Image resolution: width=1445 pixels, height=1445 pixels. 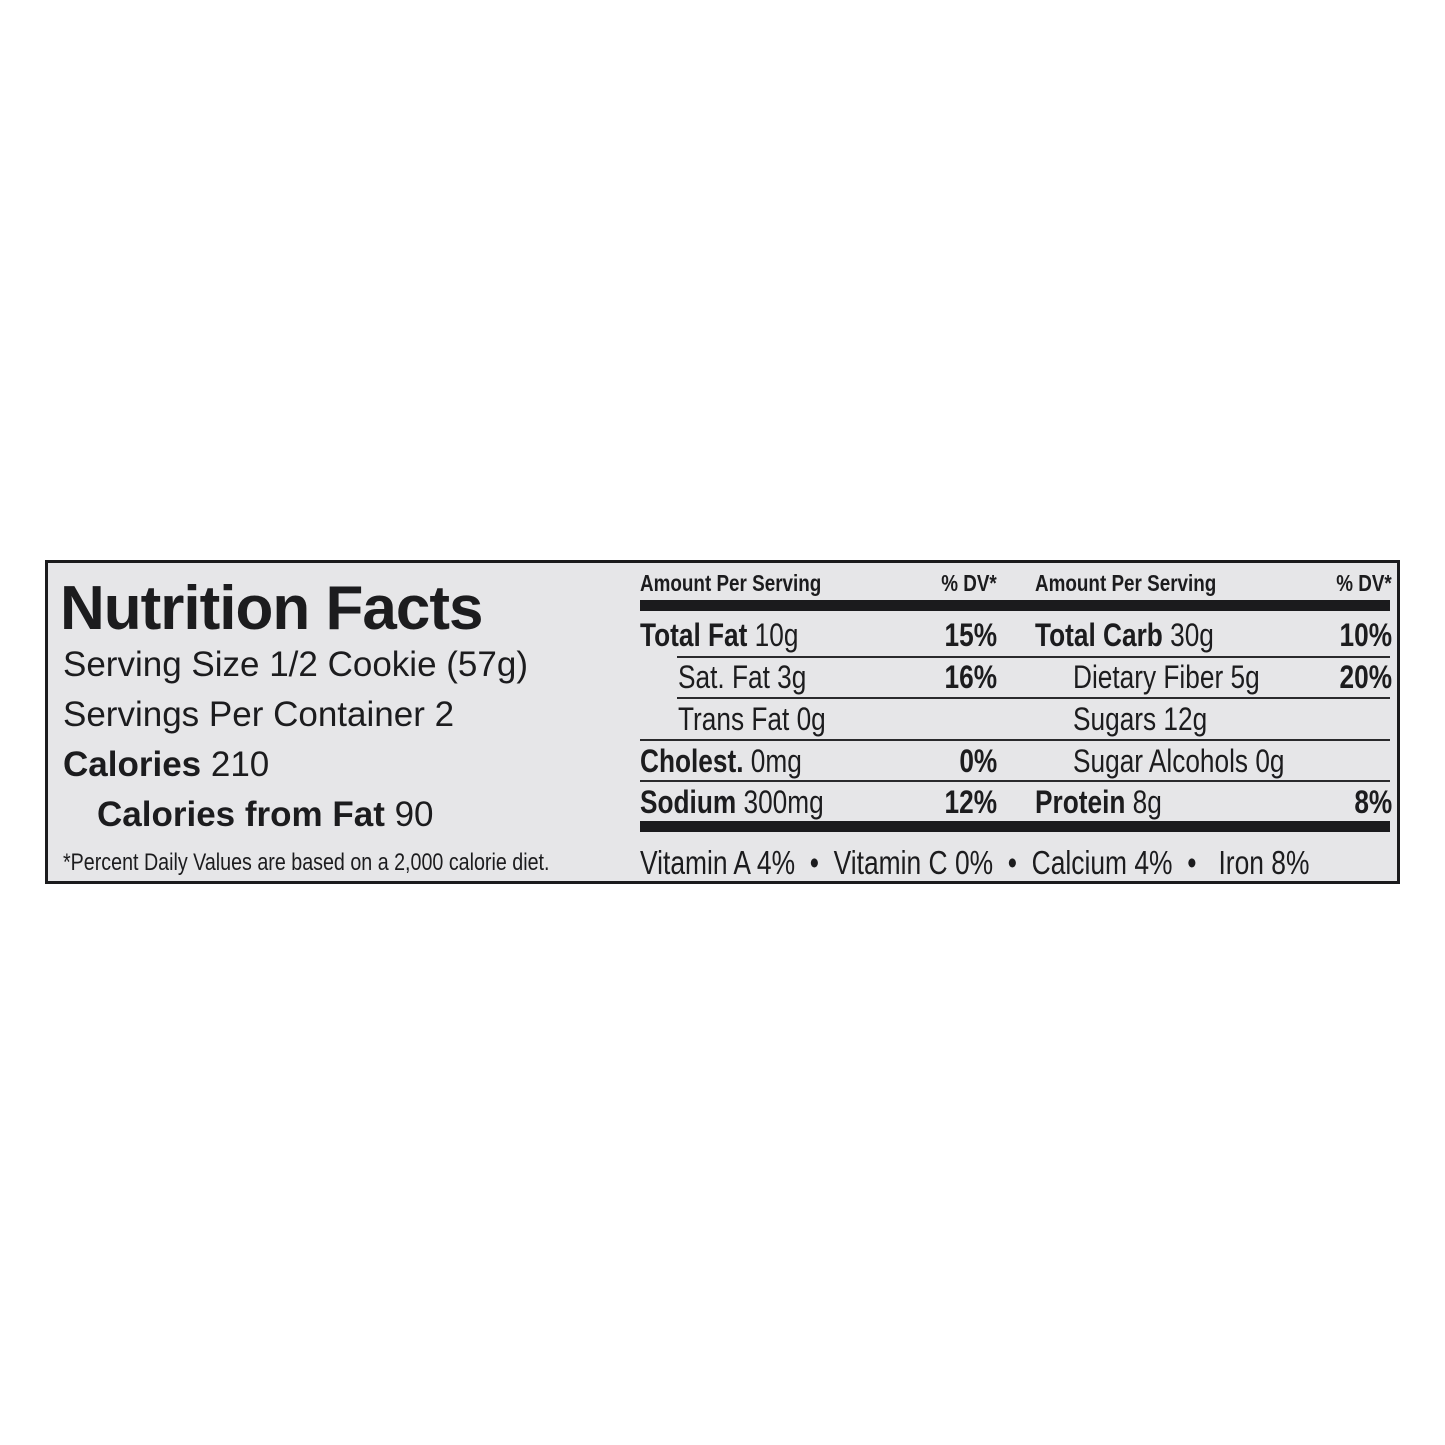 I want to click on calories-label: Calories, so click(x=132, y=764).